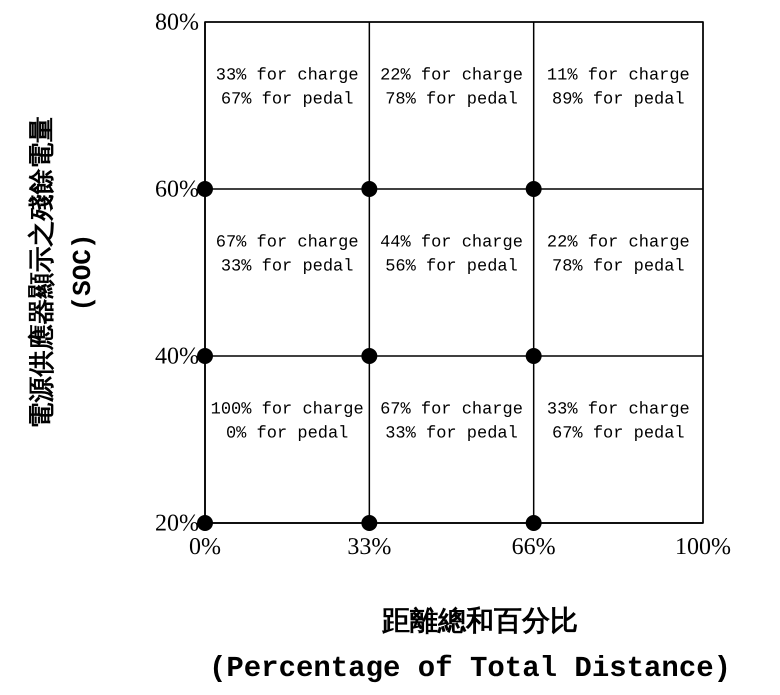 The height and width of the screenshot is (695, 780). Describe the element at coordinates (177, 189) in the screenshot. I see `y-tick-label: 60%` at that location.